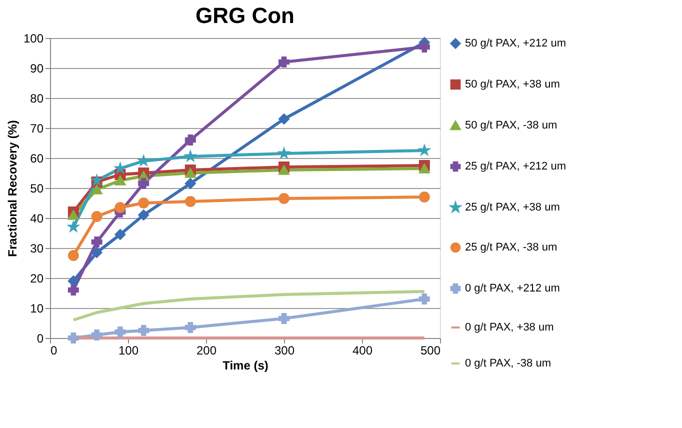 Image resolution: width=682 pixels, height=428 pixels. What do you see at coordinates (37, 189) in the screenshot?
I see `y-tick-label: 50` at bounding box center [37, 189].